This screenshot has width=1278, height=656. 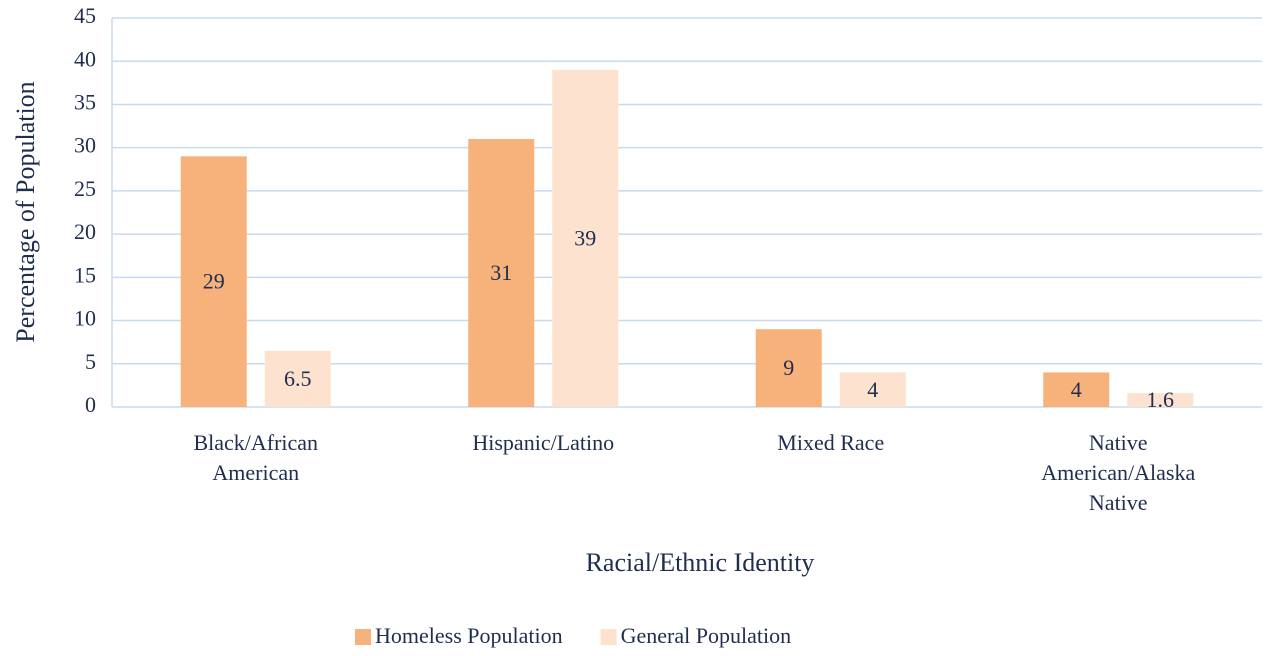 What do you see at coordinates (85, 58) in the screenshot?
I see `y-tick-label: 40` at bounding box center [85, 58].